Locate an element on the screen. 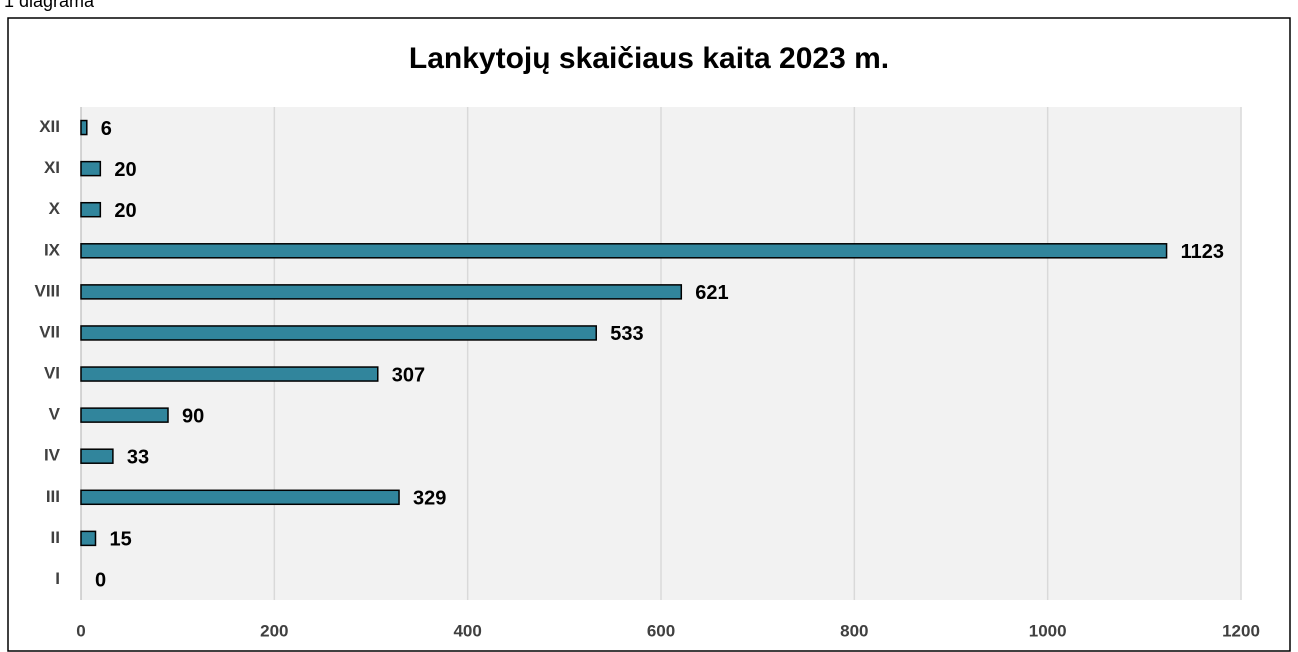 The width and height of the screenshot is (1298, 652). data-label: 6 is located at coordinates (106, 129).